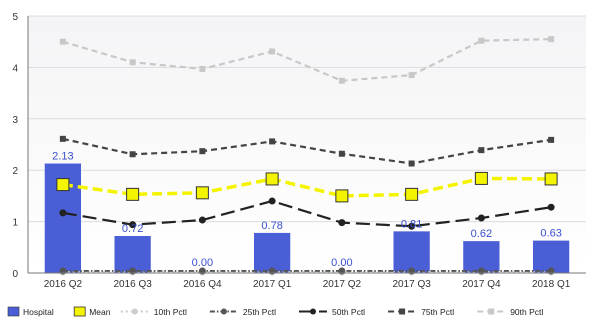 The image size is (594, 331). What do you see at coordinates (259, 312) in the screenshot?
I see `legend-label: 25th Pctl` at bounding box center [259, 312].